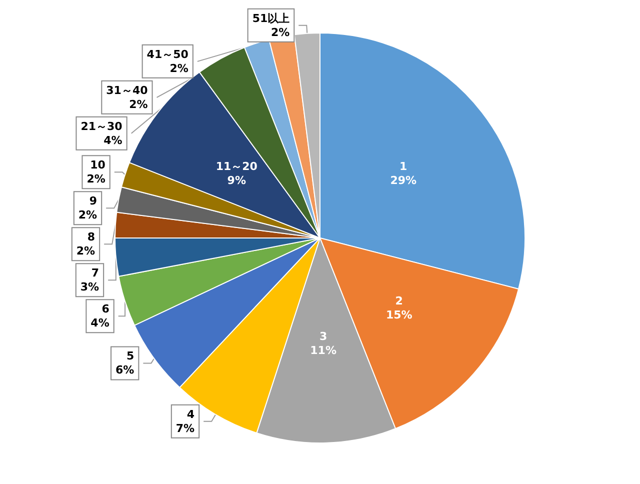 The image size is (640, 484). What do you see at coordinates (404, 166) in the screenshot?
I see `slice-label: 1` at bounding box center [404, 166].